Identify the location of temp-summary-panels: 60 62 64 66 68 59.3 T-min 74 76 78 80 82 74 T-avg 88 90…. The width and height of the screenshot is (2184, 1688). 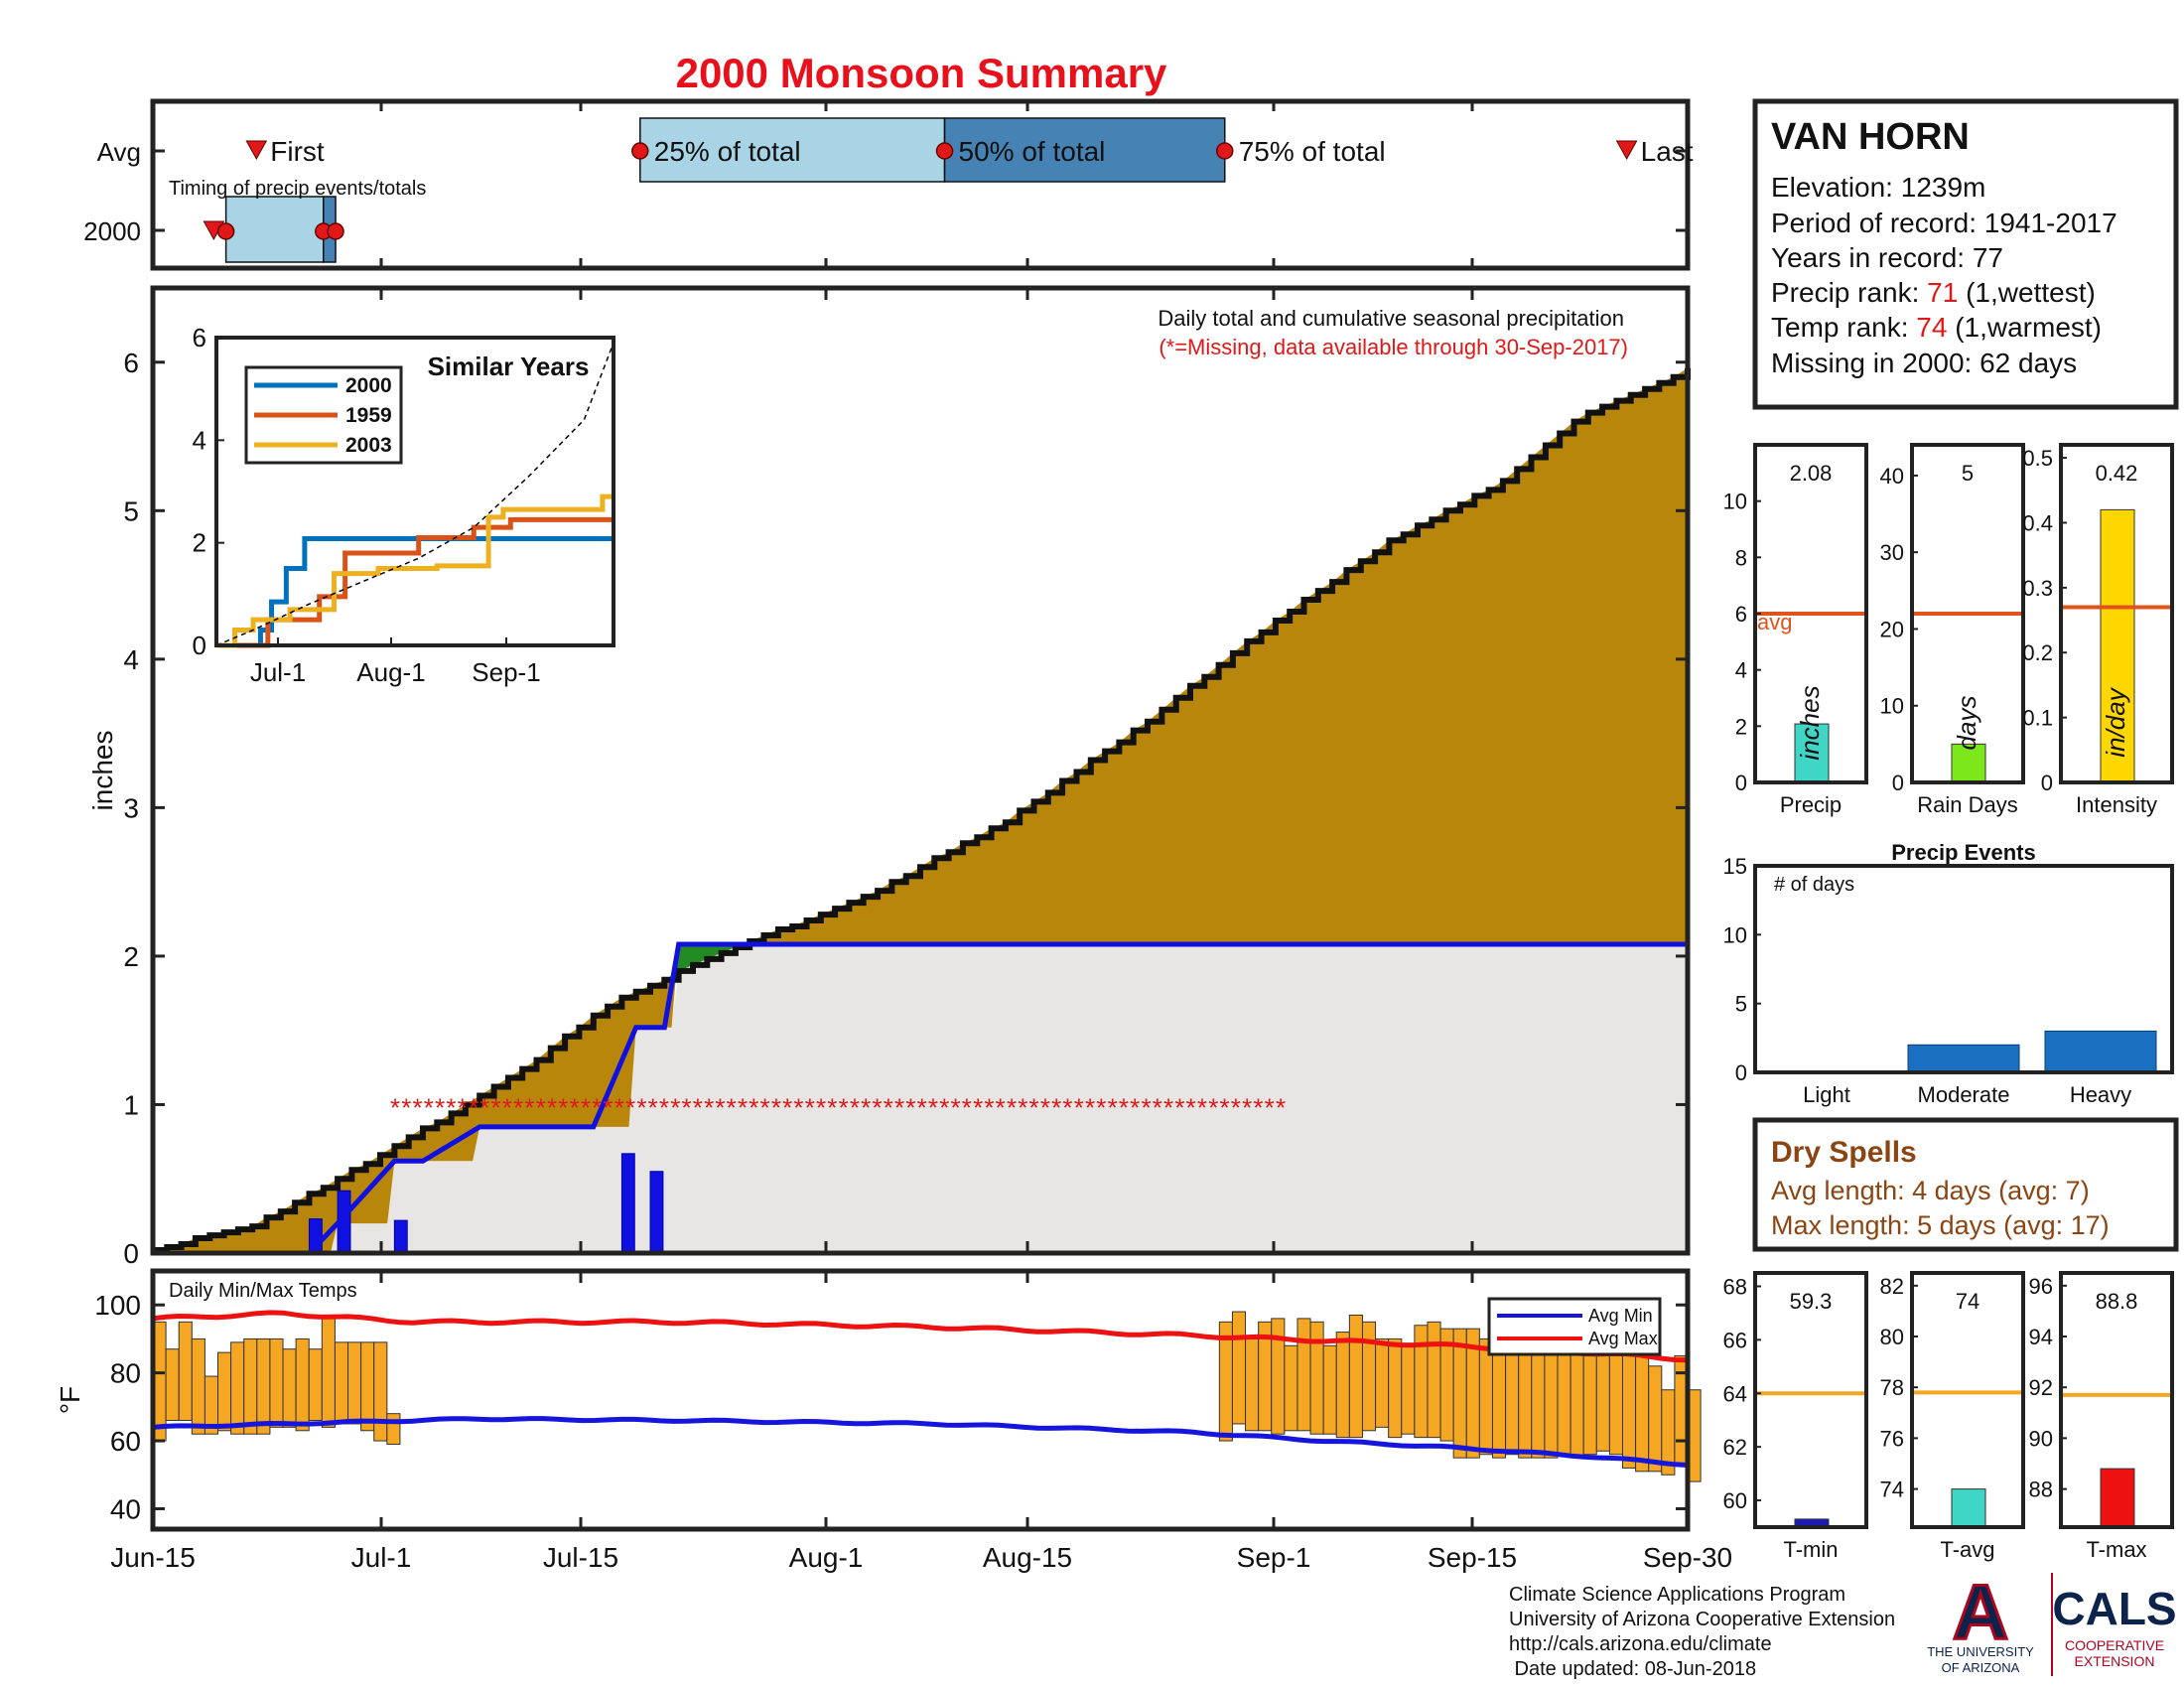
(1948, 1416).